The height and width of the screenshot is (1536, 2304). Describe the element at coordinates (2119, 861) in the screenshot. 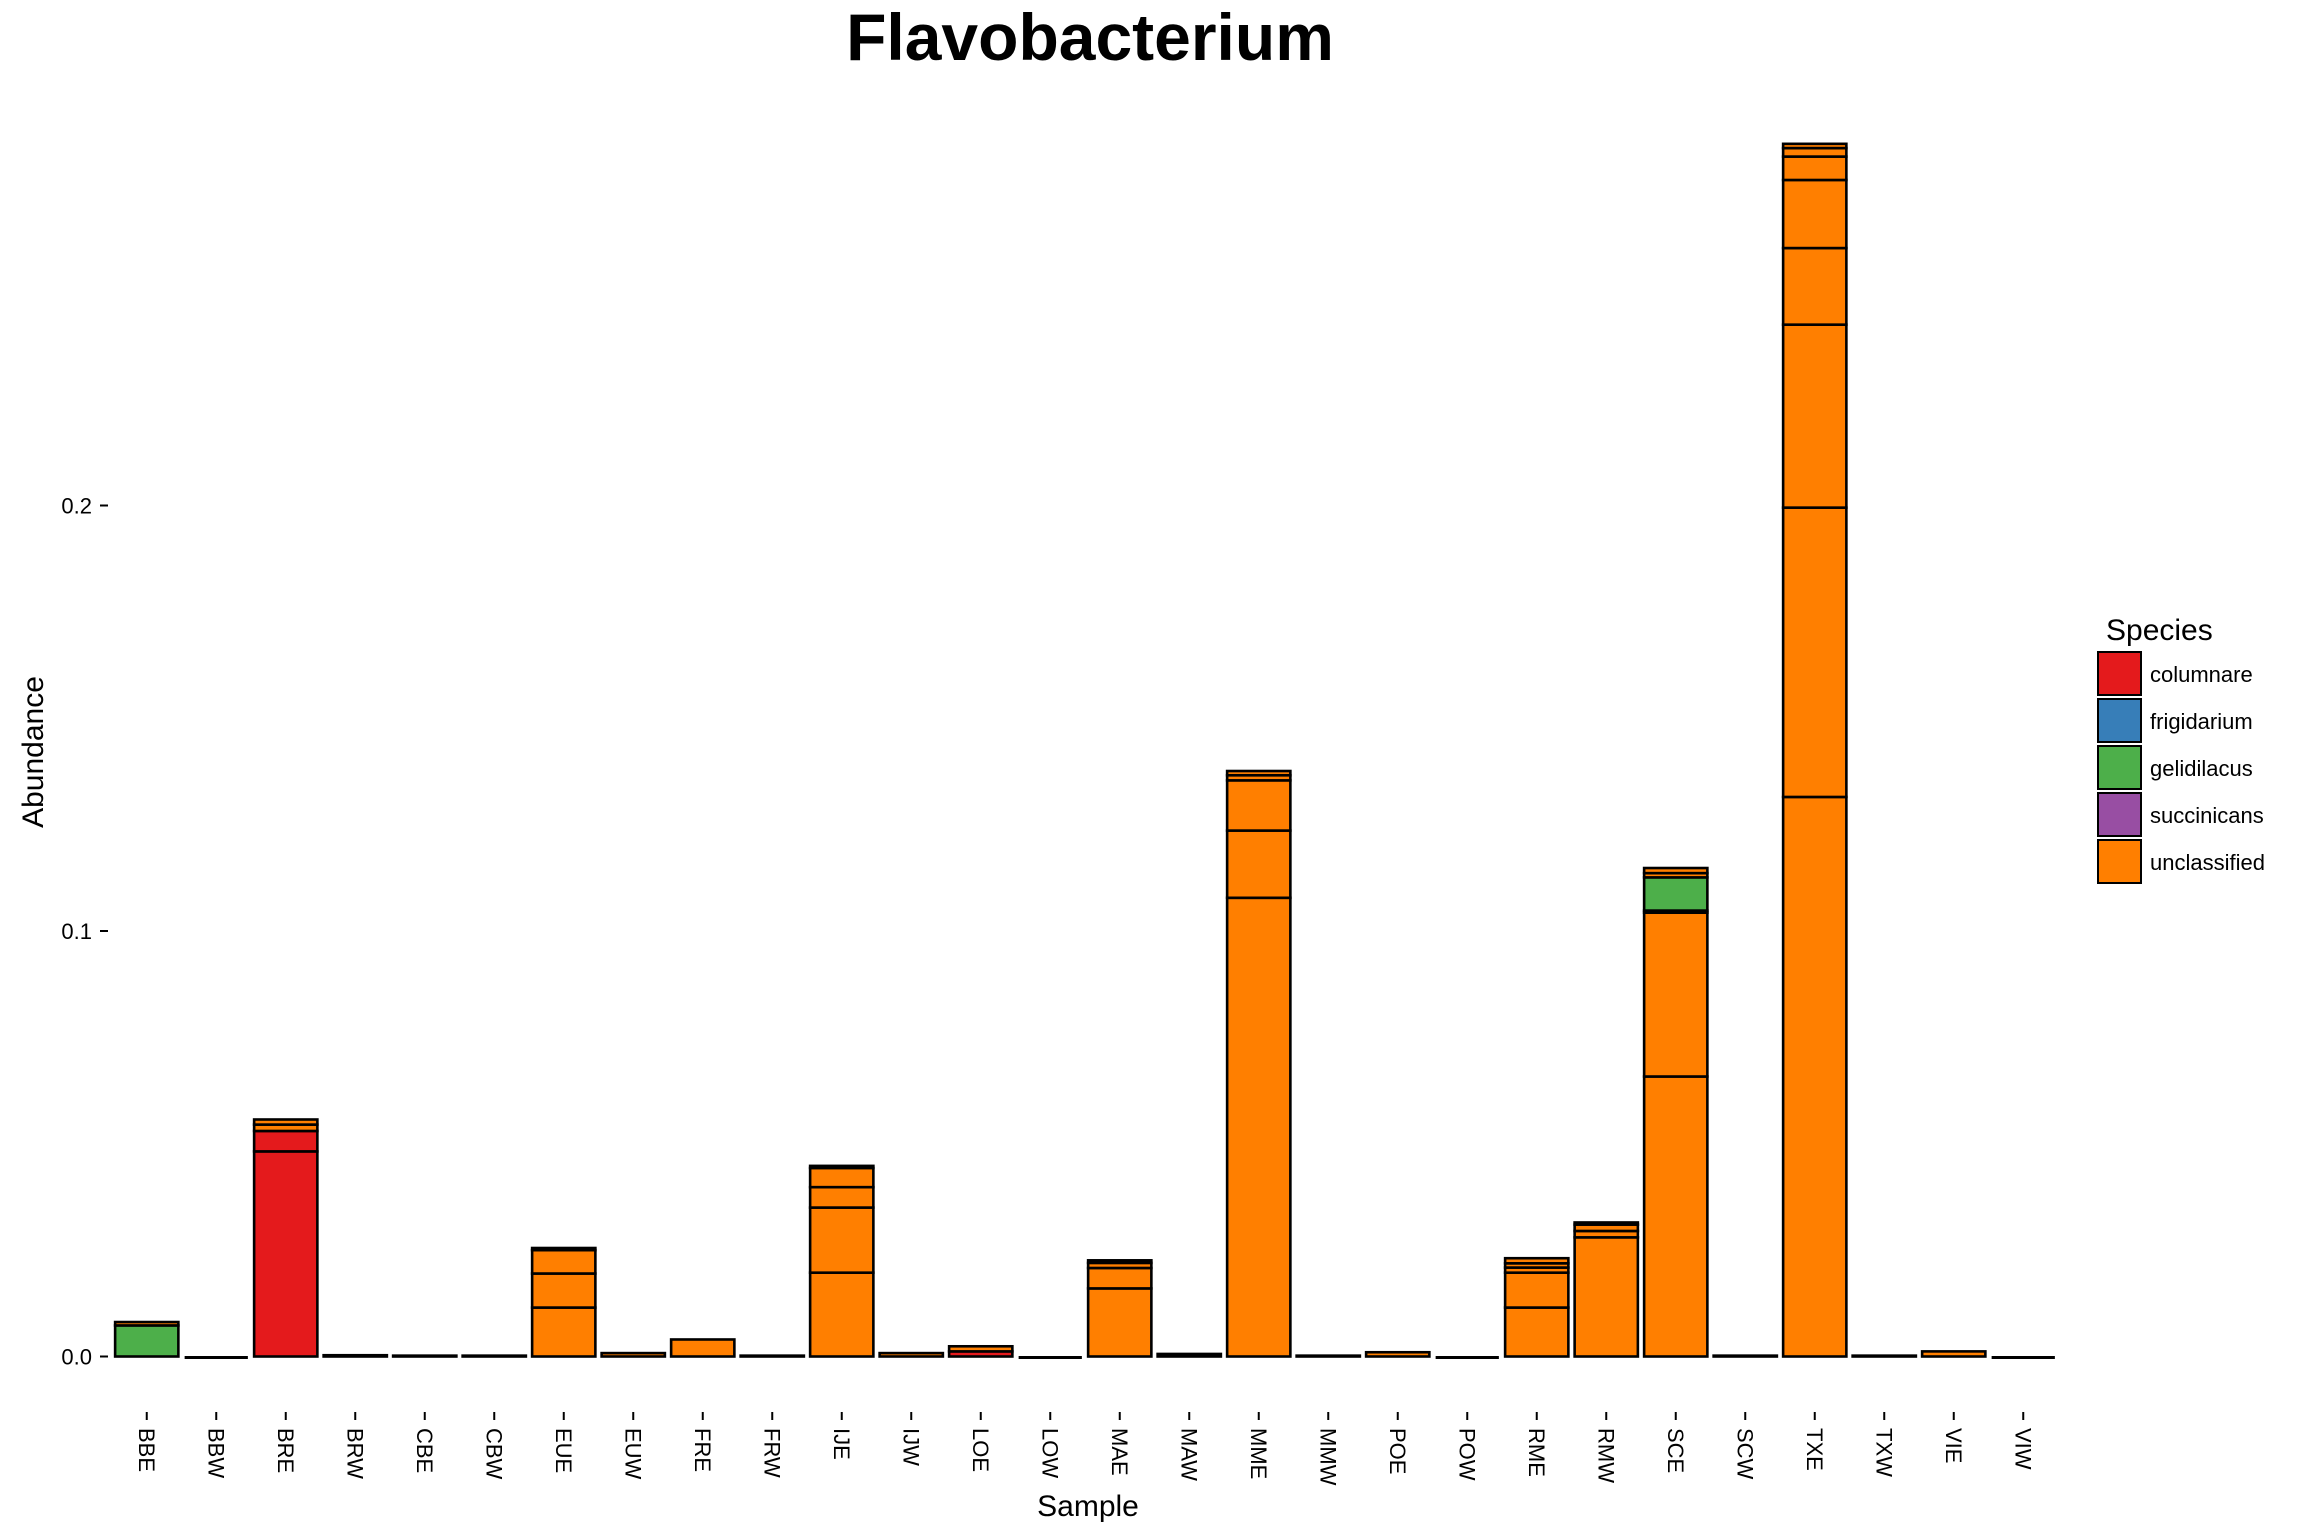

I see `legend-swatch-unclassified` at that location.